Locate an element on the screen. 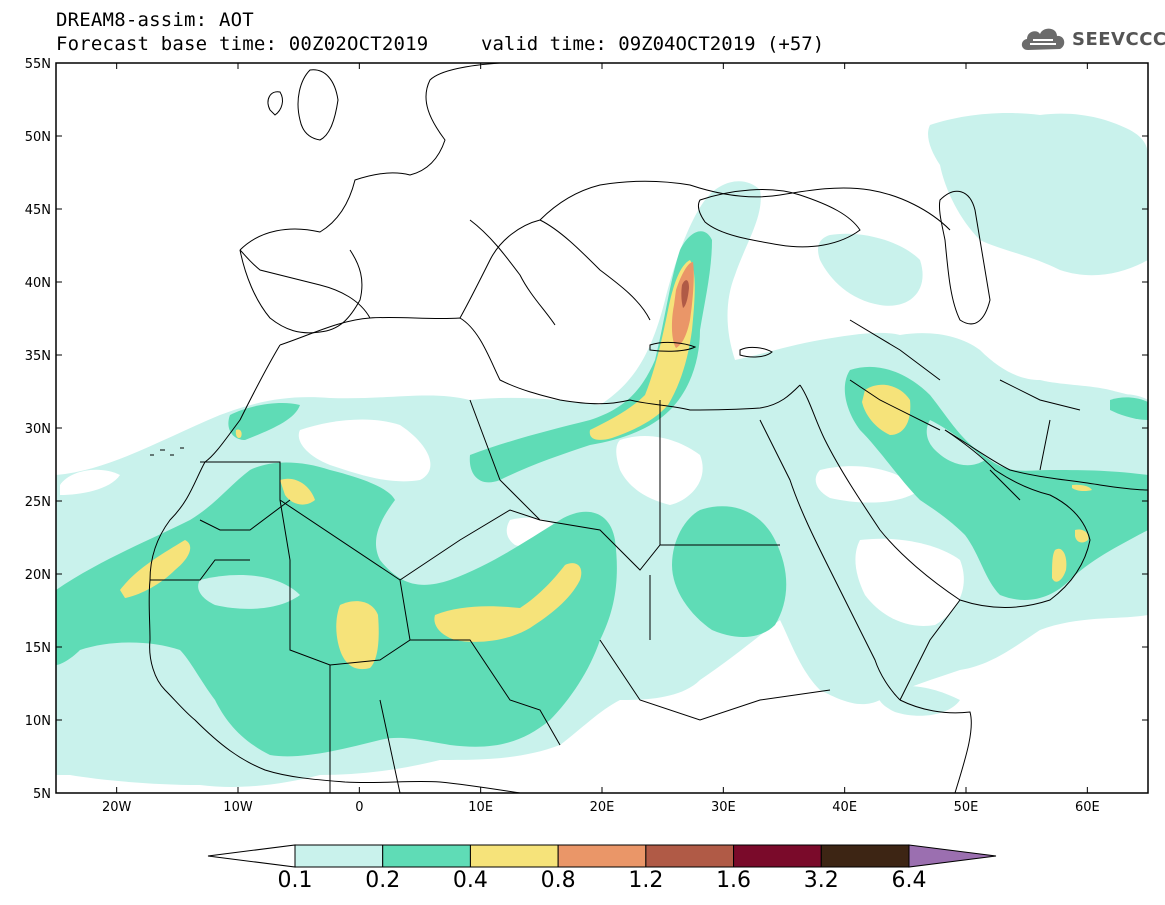 The height and width of the screenshot is (905, 1165). lat-label: 55N is located at coordinates (38, 64).